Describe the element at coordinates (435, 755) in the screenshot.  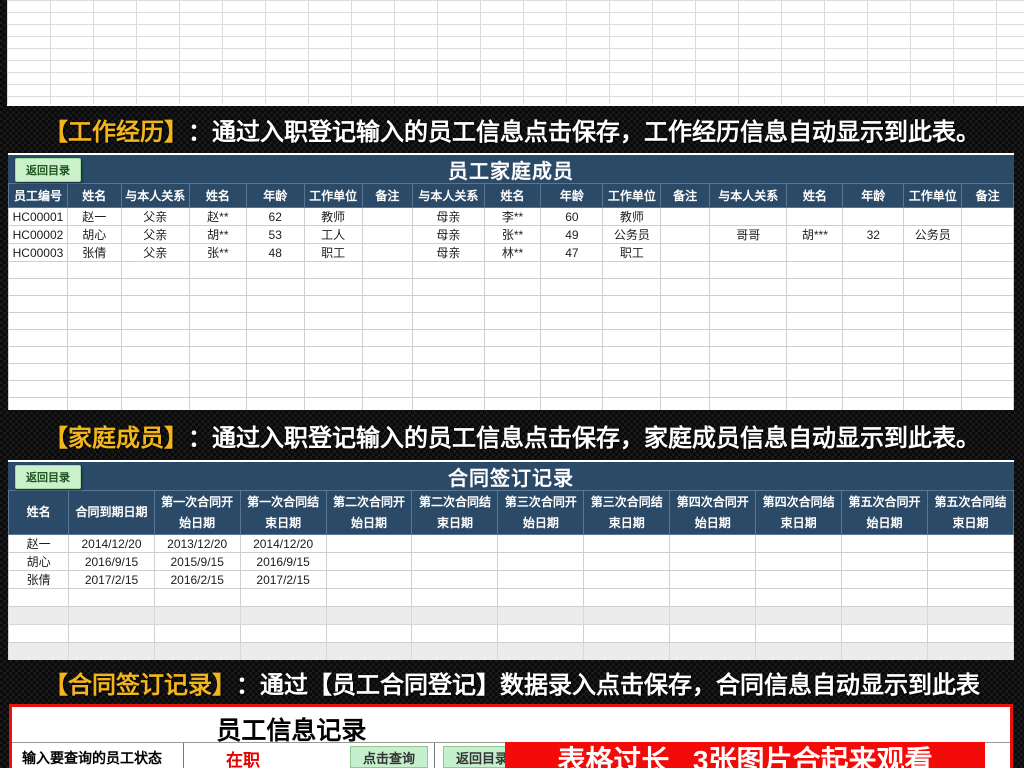
I see `divider` at that location.